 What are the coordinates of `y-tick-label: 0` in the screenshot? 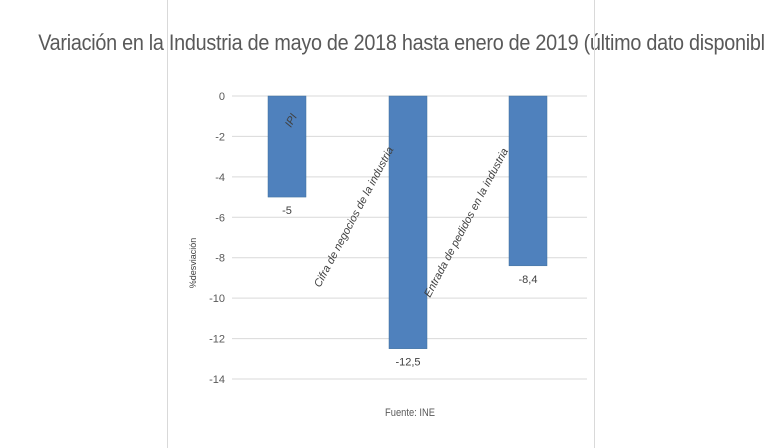 It's located at (222, 97).